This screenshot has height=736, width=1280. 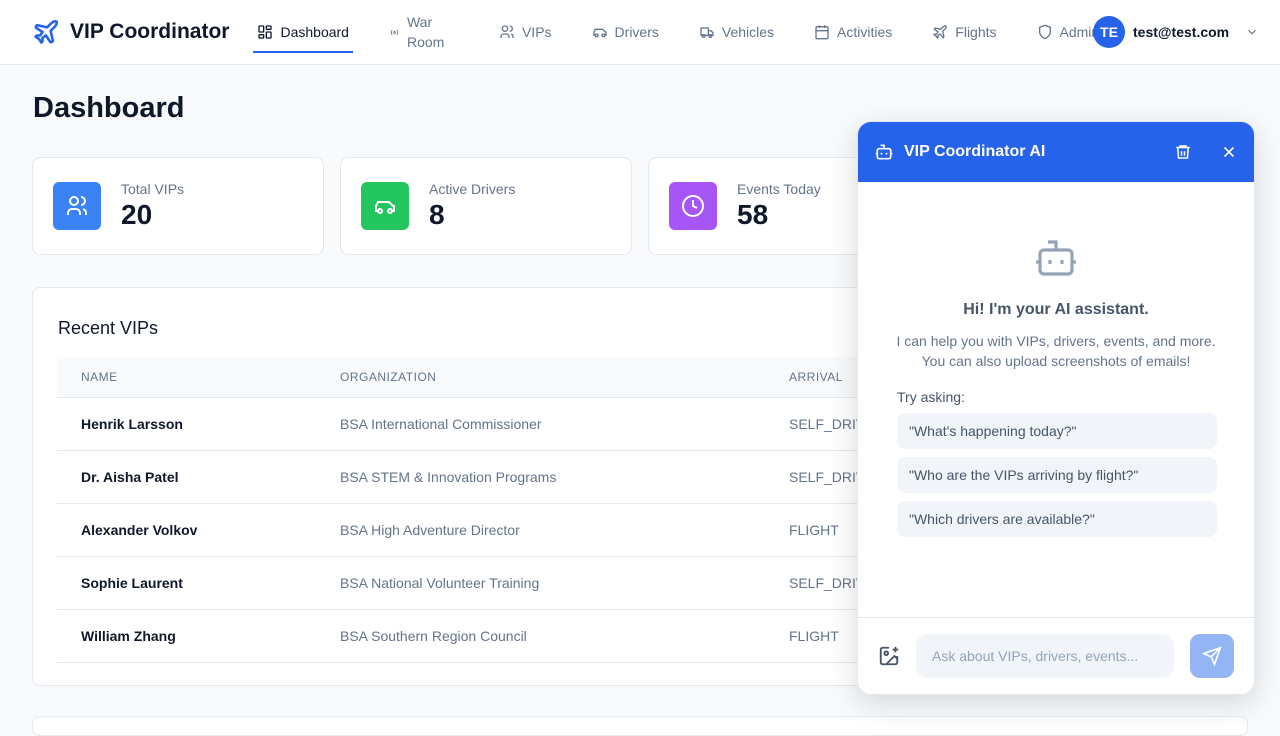 I want to click on shield-icon, so click(x=1044, y=32).